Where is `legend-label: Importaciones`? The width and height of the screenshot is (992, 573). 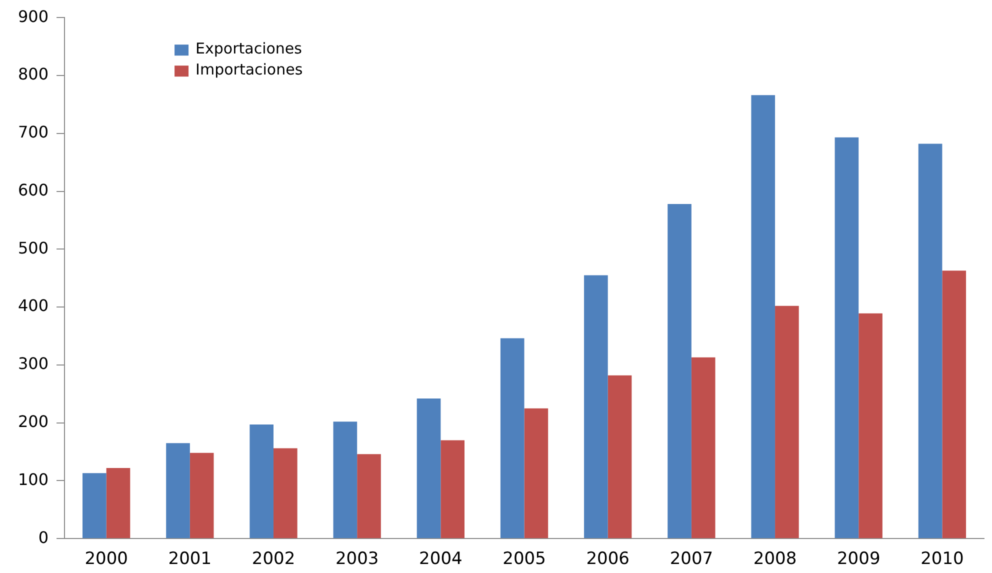
legend-label: Importaciones is located at coordinates (249, 69).